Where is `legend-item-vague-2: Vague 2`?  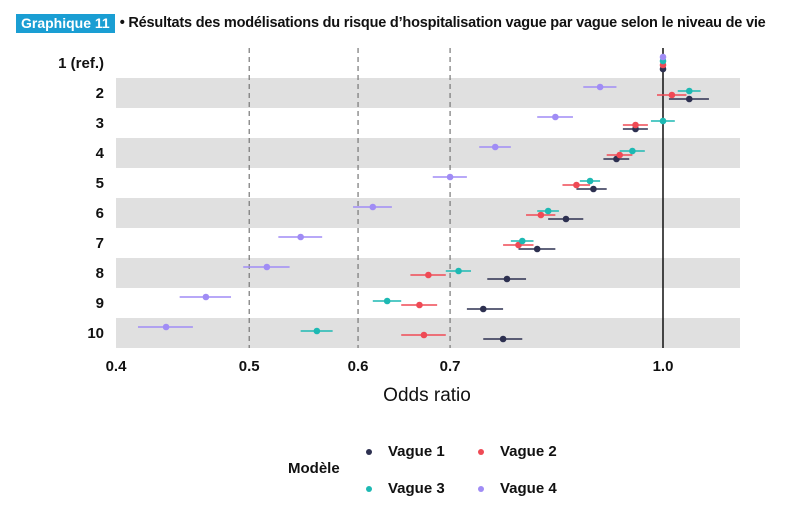
legend-item-vague-2: Vague 2 is located at coordinates (517, 451).